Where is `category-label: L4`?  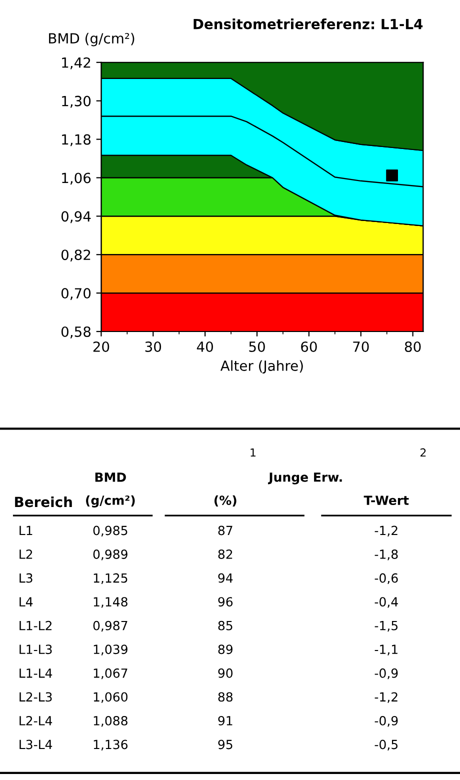
category-label: L4 is located at coordinates (26, 601).